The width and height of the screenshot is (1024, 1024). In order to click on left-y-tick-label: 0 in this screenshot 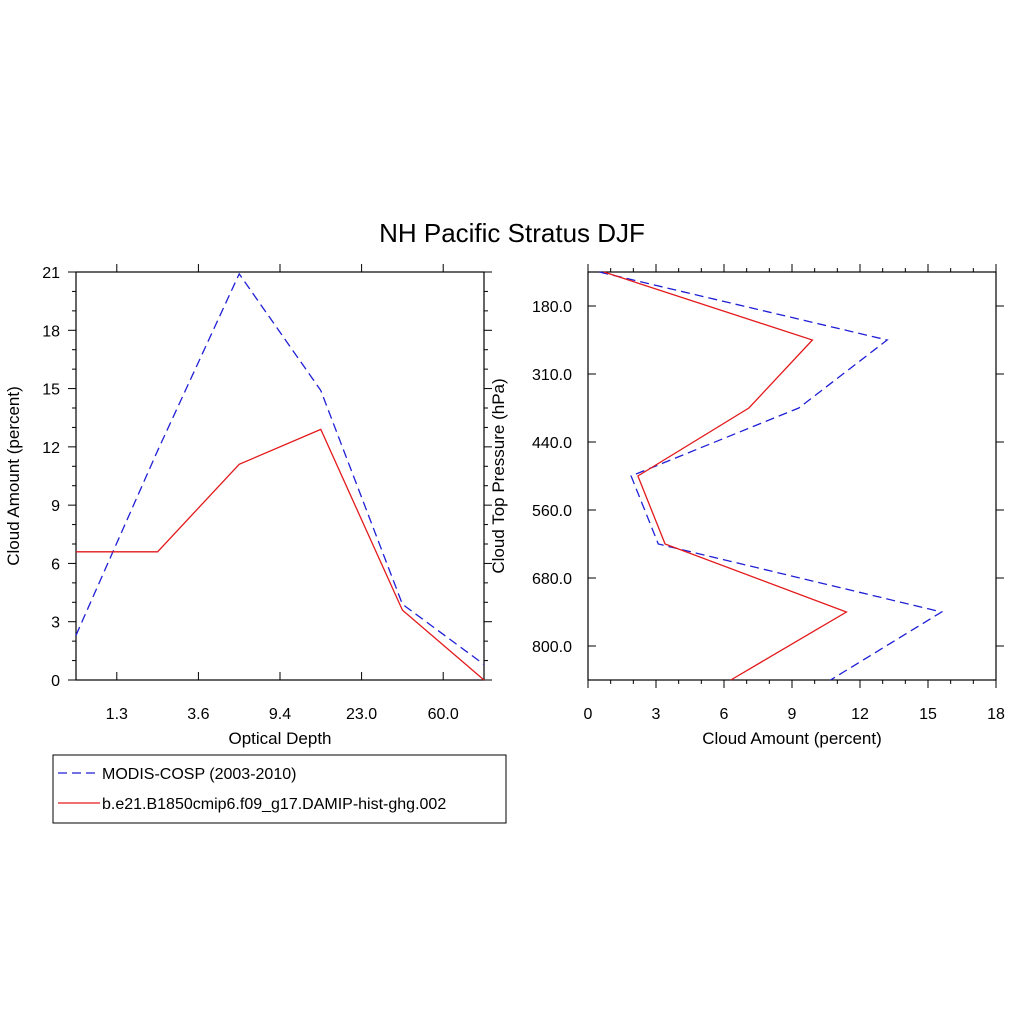, I will do `click(55, 681)`.